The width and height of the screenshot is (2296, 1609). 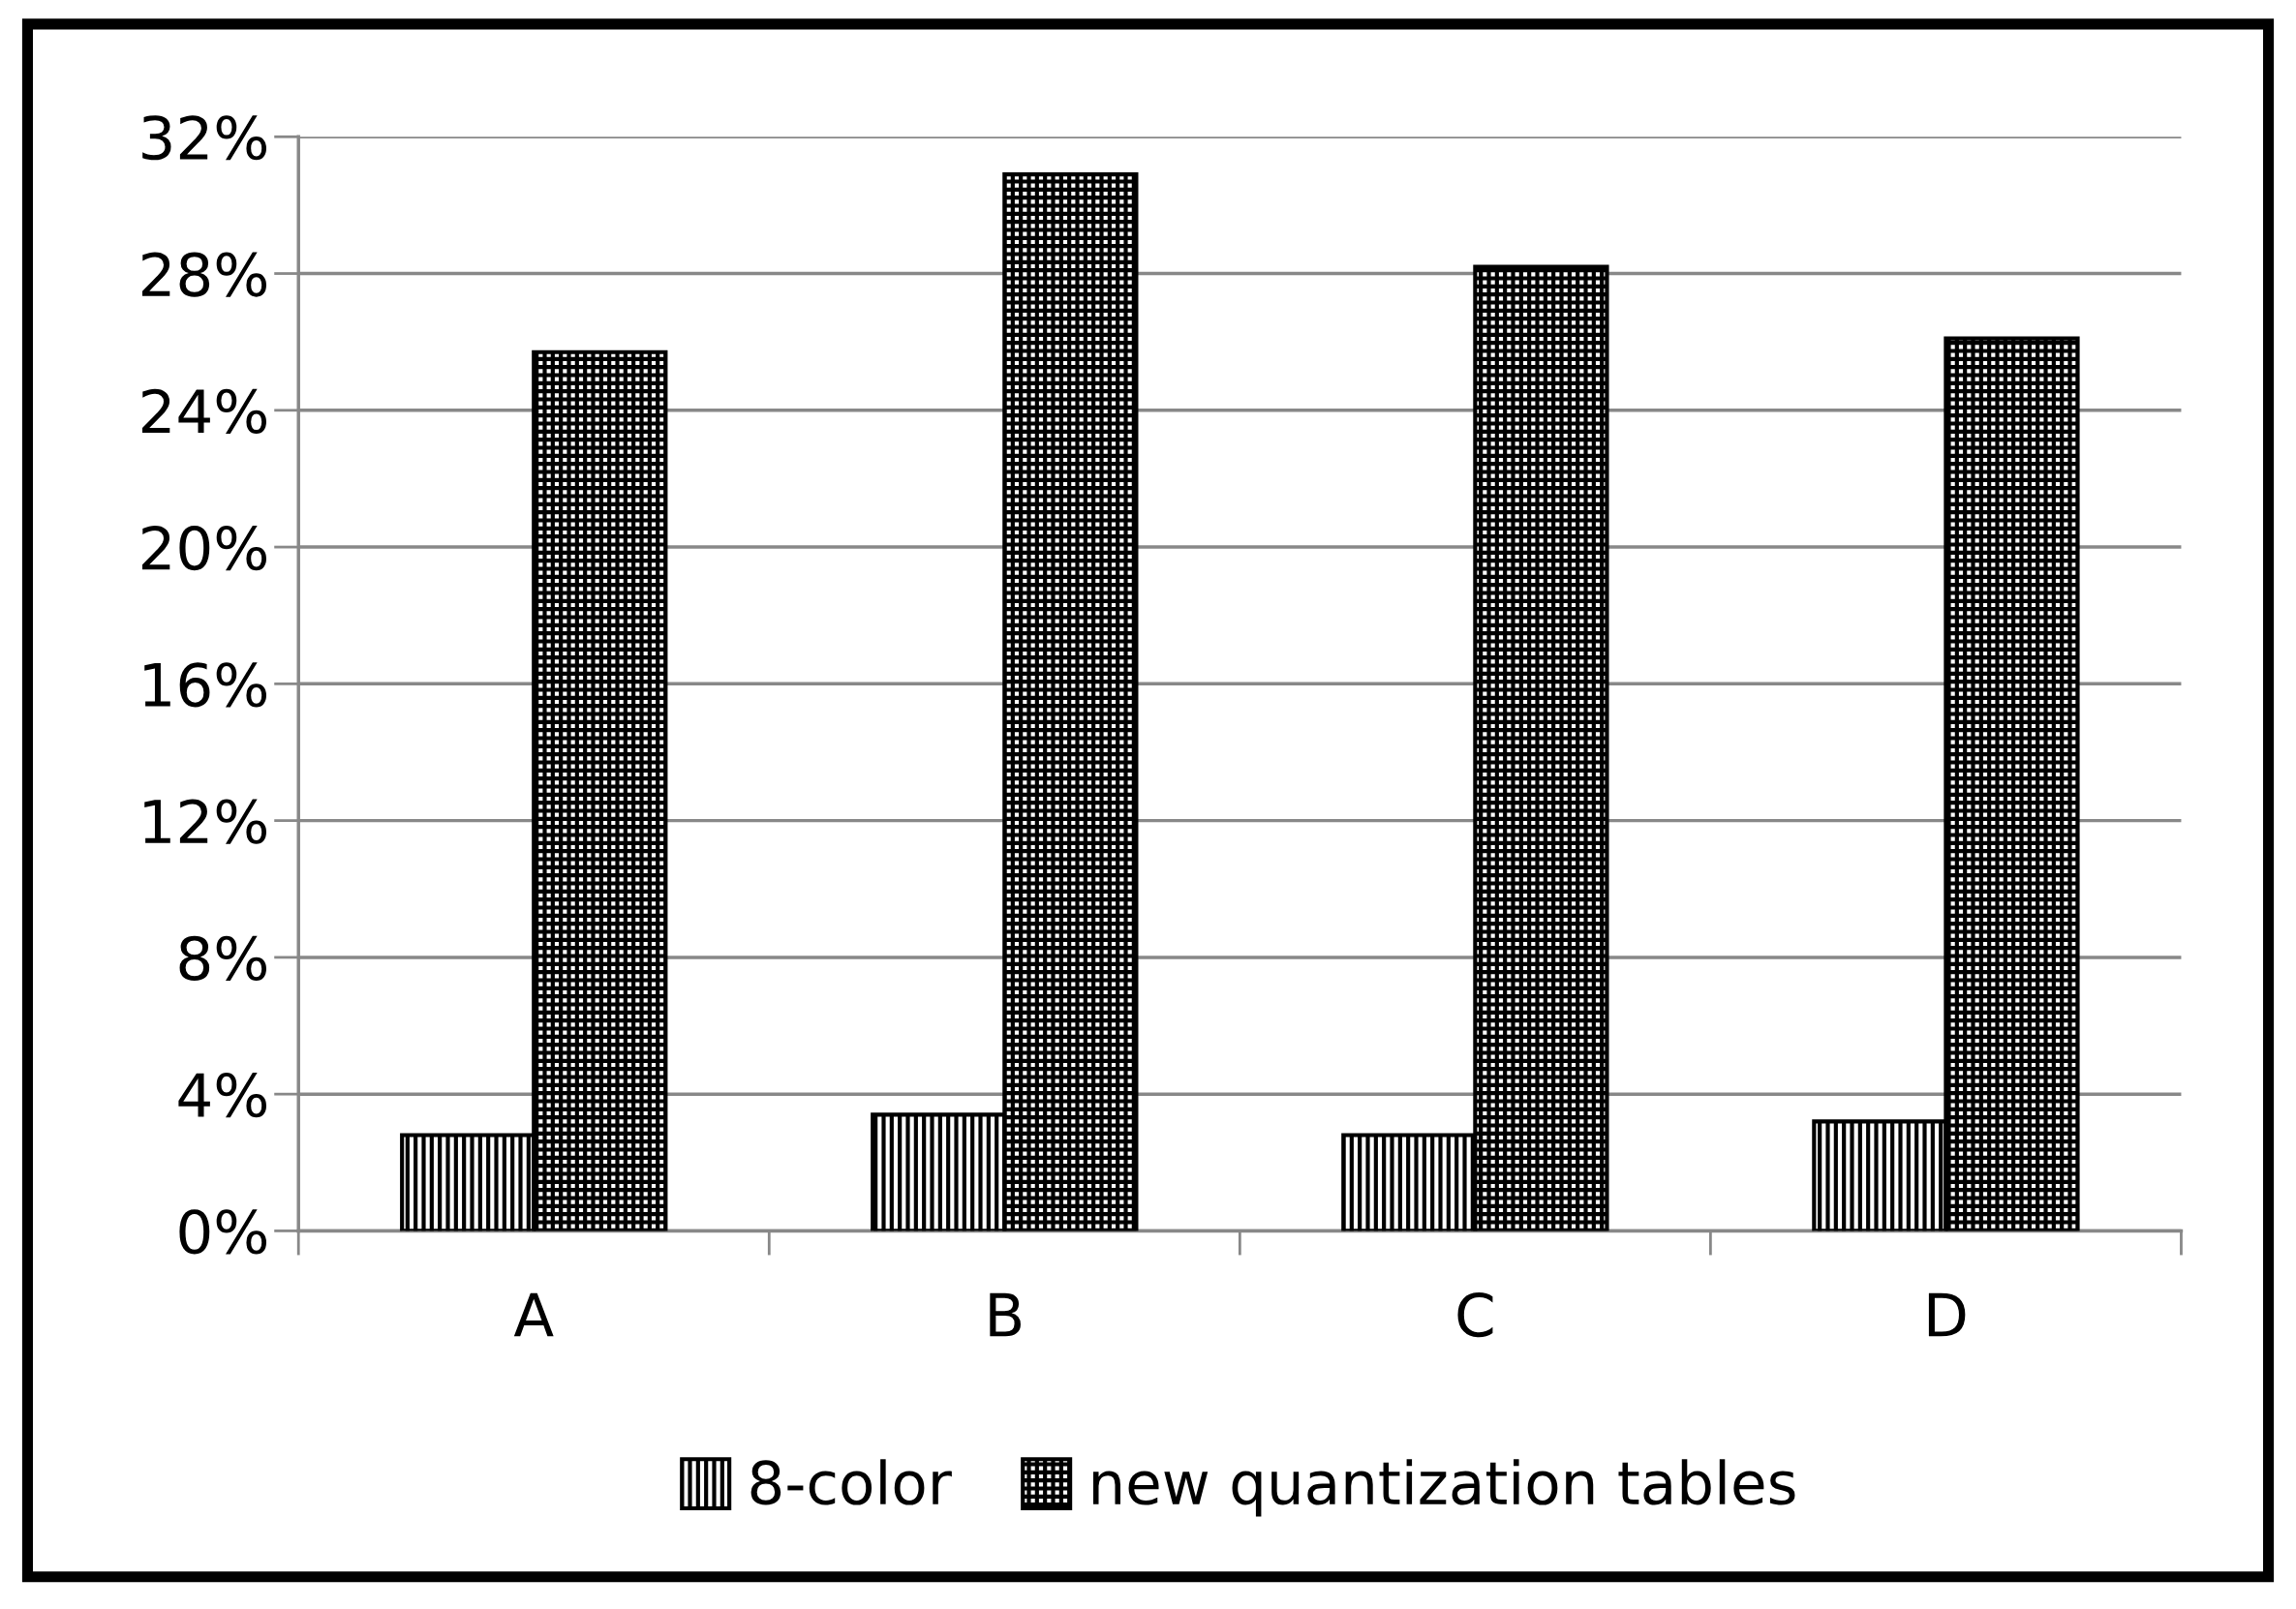 What do you see at coordinates (204, 548) in the screenshot?
I see `y-tick-label: 20%` at bounding box center [204, 548].